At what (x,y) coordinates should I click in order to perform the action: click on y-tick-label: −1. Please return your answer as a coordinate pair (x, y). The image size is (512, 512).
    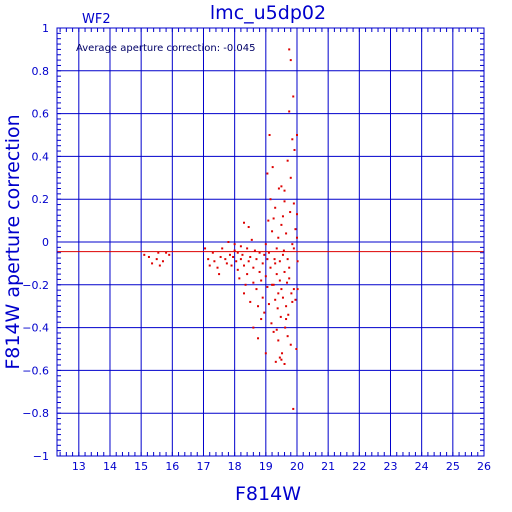
    Looking at the image, I should click on (41, 456).